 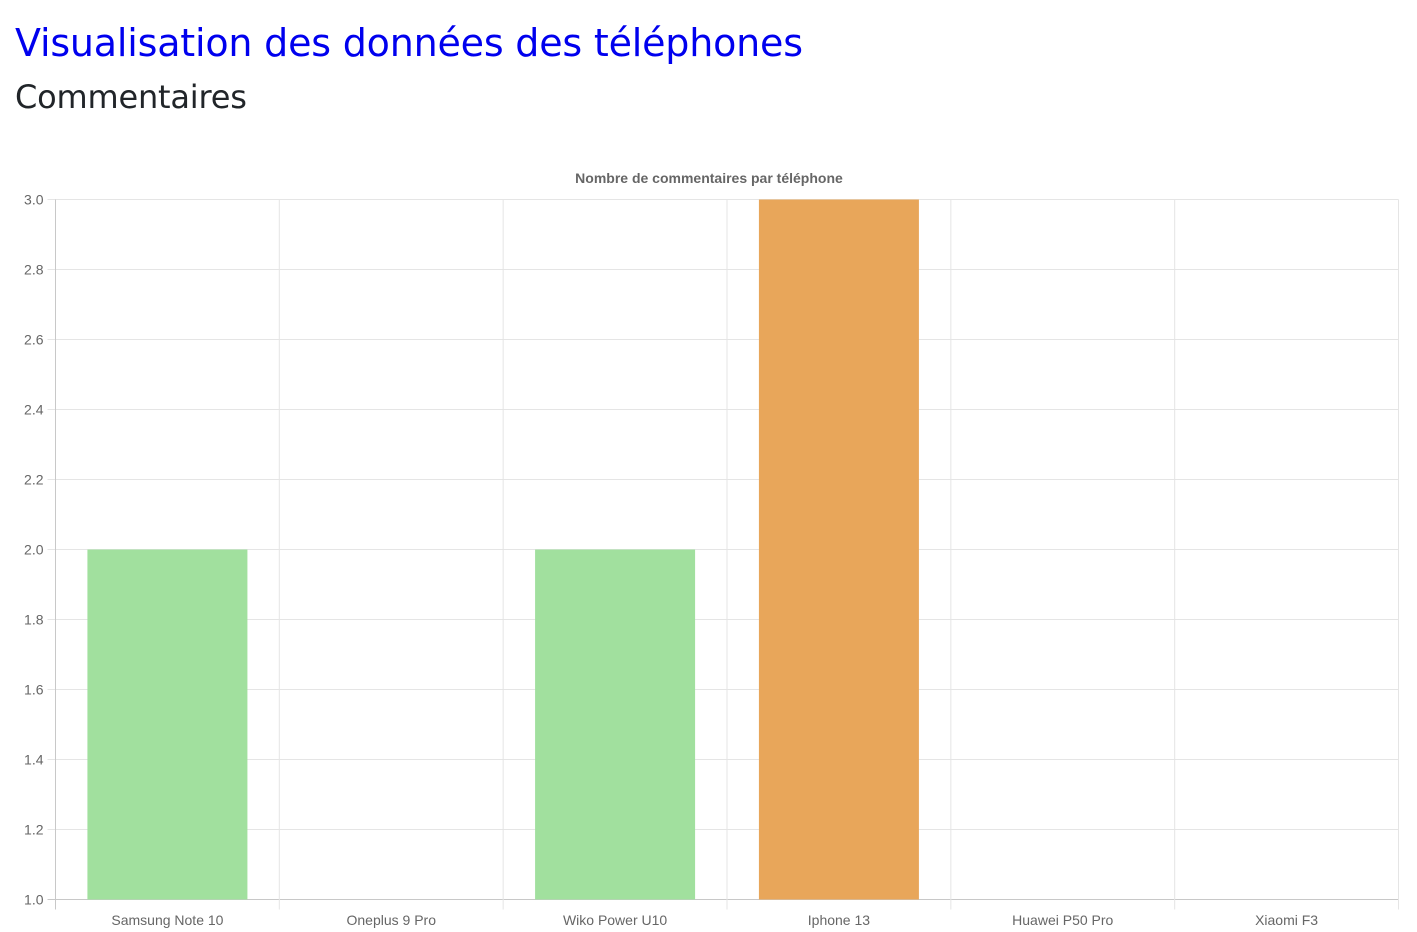 What do you see at coordinates (34, 270) in the screenshot?
I see `y-tick-label: 2.8` at bounding box center [34, 270].